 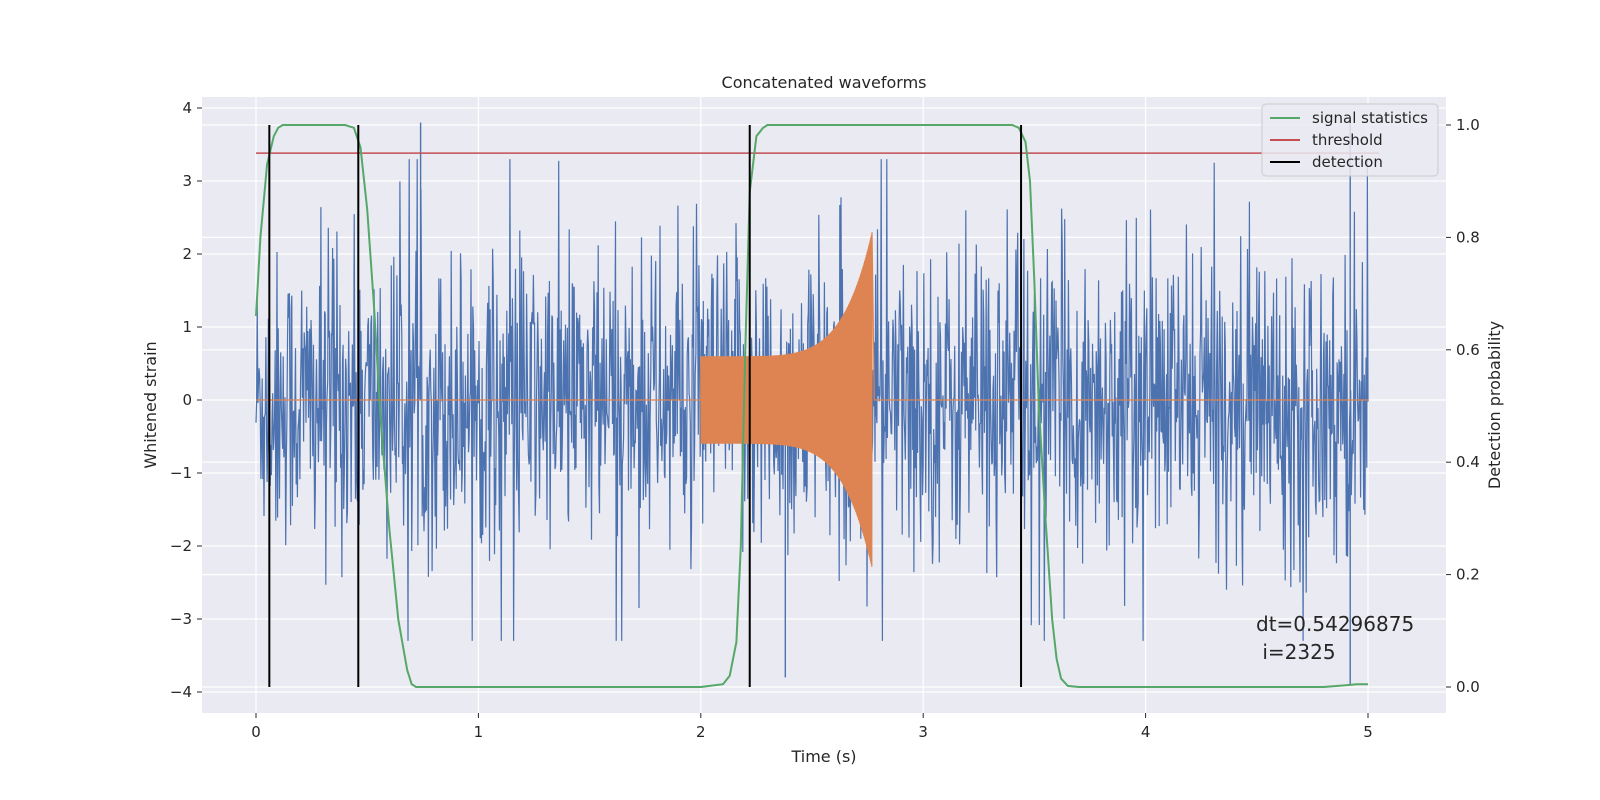 What do you see at coordinates (181, 473) in the screenshot?
I see `y-tick-label: −1` at bounding box center [181, 473].